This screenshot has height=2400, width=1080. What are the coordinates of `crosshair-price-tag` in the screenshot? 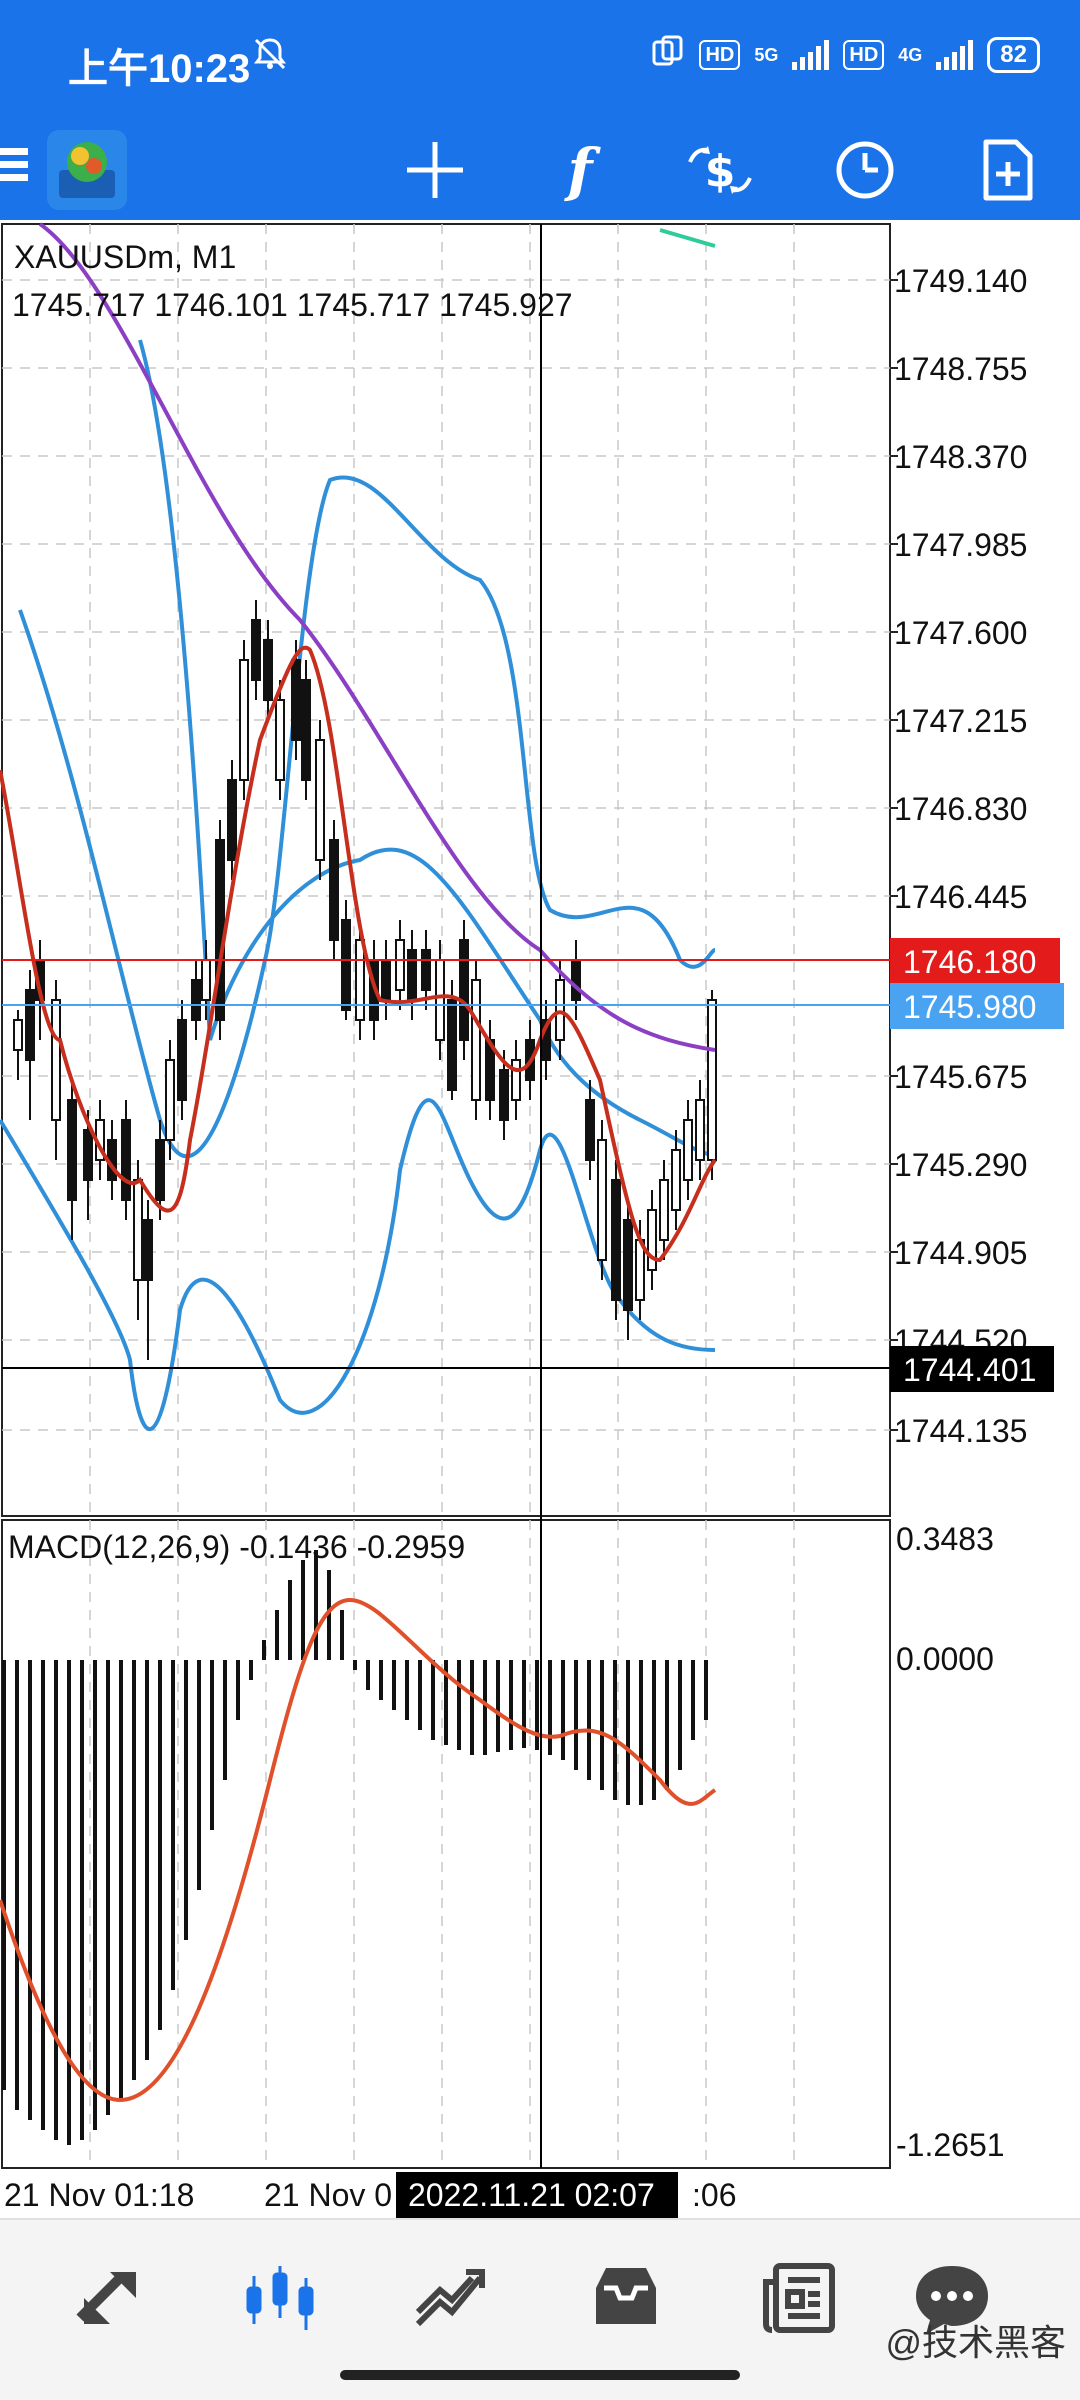 It's located at (972, 1369).